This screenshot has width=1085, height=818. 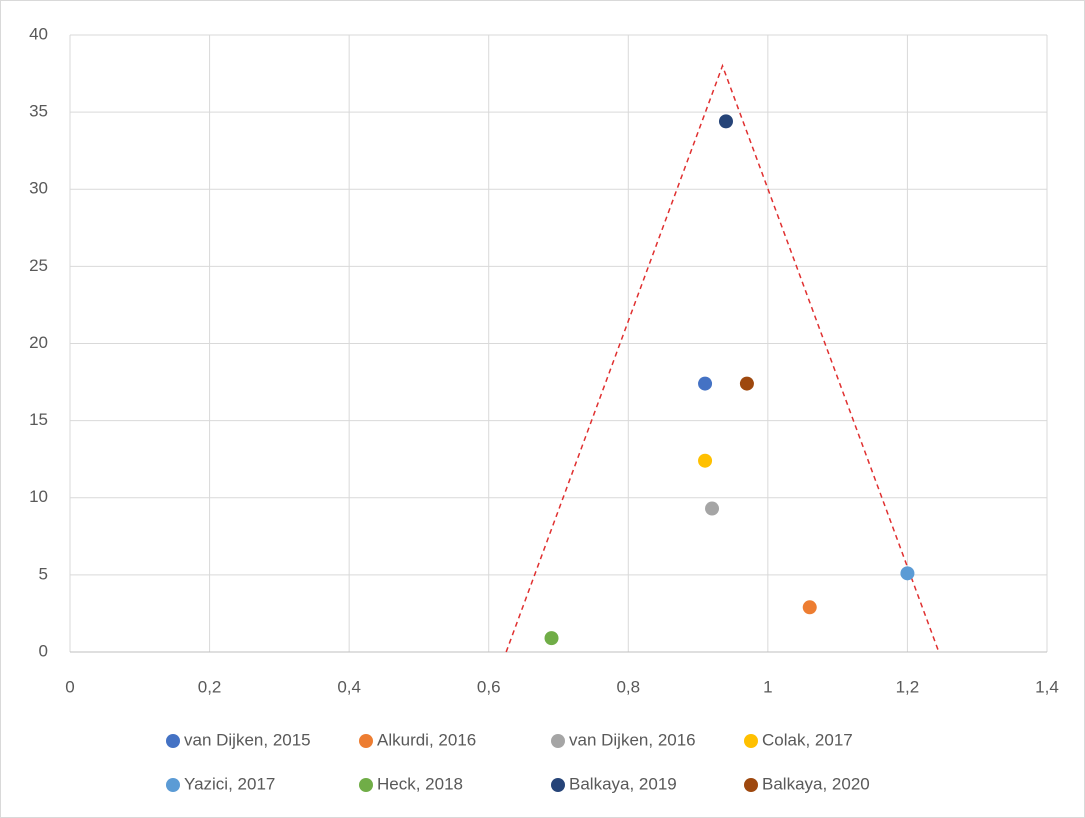 What do you see at coordinates (38, 265) in the screenshot?
I see `y-tick-label: 25` at bounding box center [38, 265].